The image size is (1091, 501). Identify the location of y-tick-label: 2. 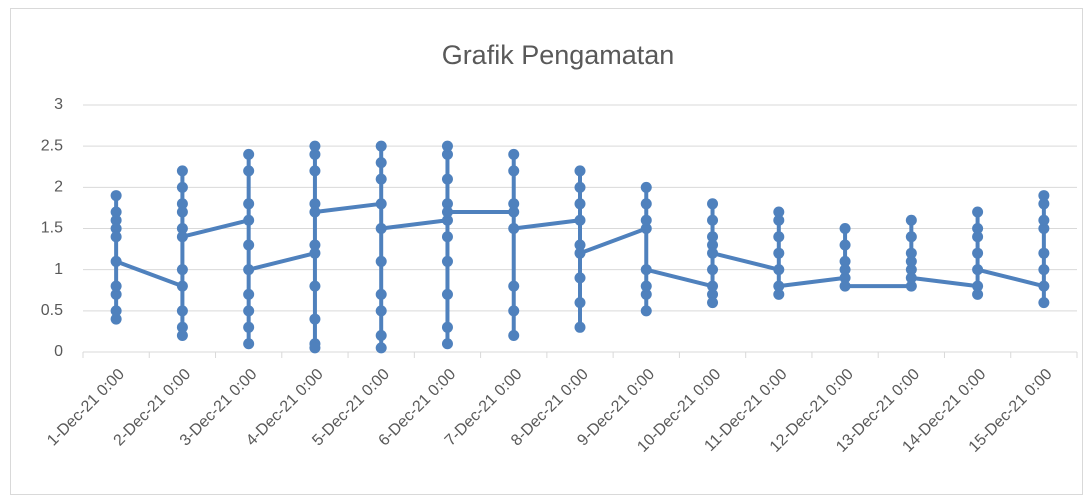
(58, 187).